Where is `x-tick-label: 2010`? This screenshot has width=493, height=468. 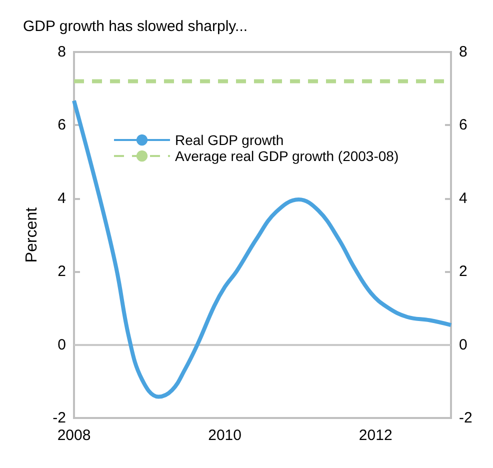
x-tick-label: 2010 is located at coordinates (225, 435).